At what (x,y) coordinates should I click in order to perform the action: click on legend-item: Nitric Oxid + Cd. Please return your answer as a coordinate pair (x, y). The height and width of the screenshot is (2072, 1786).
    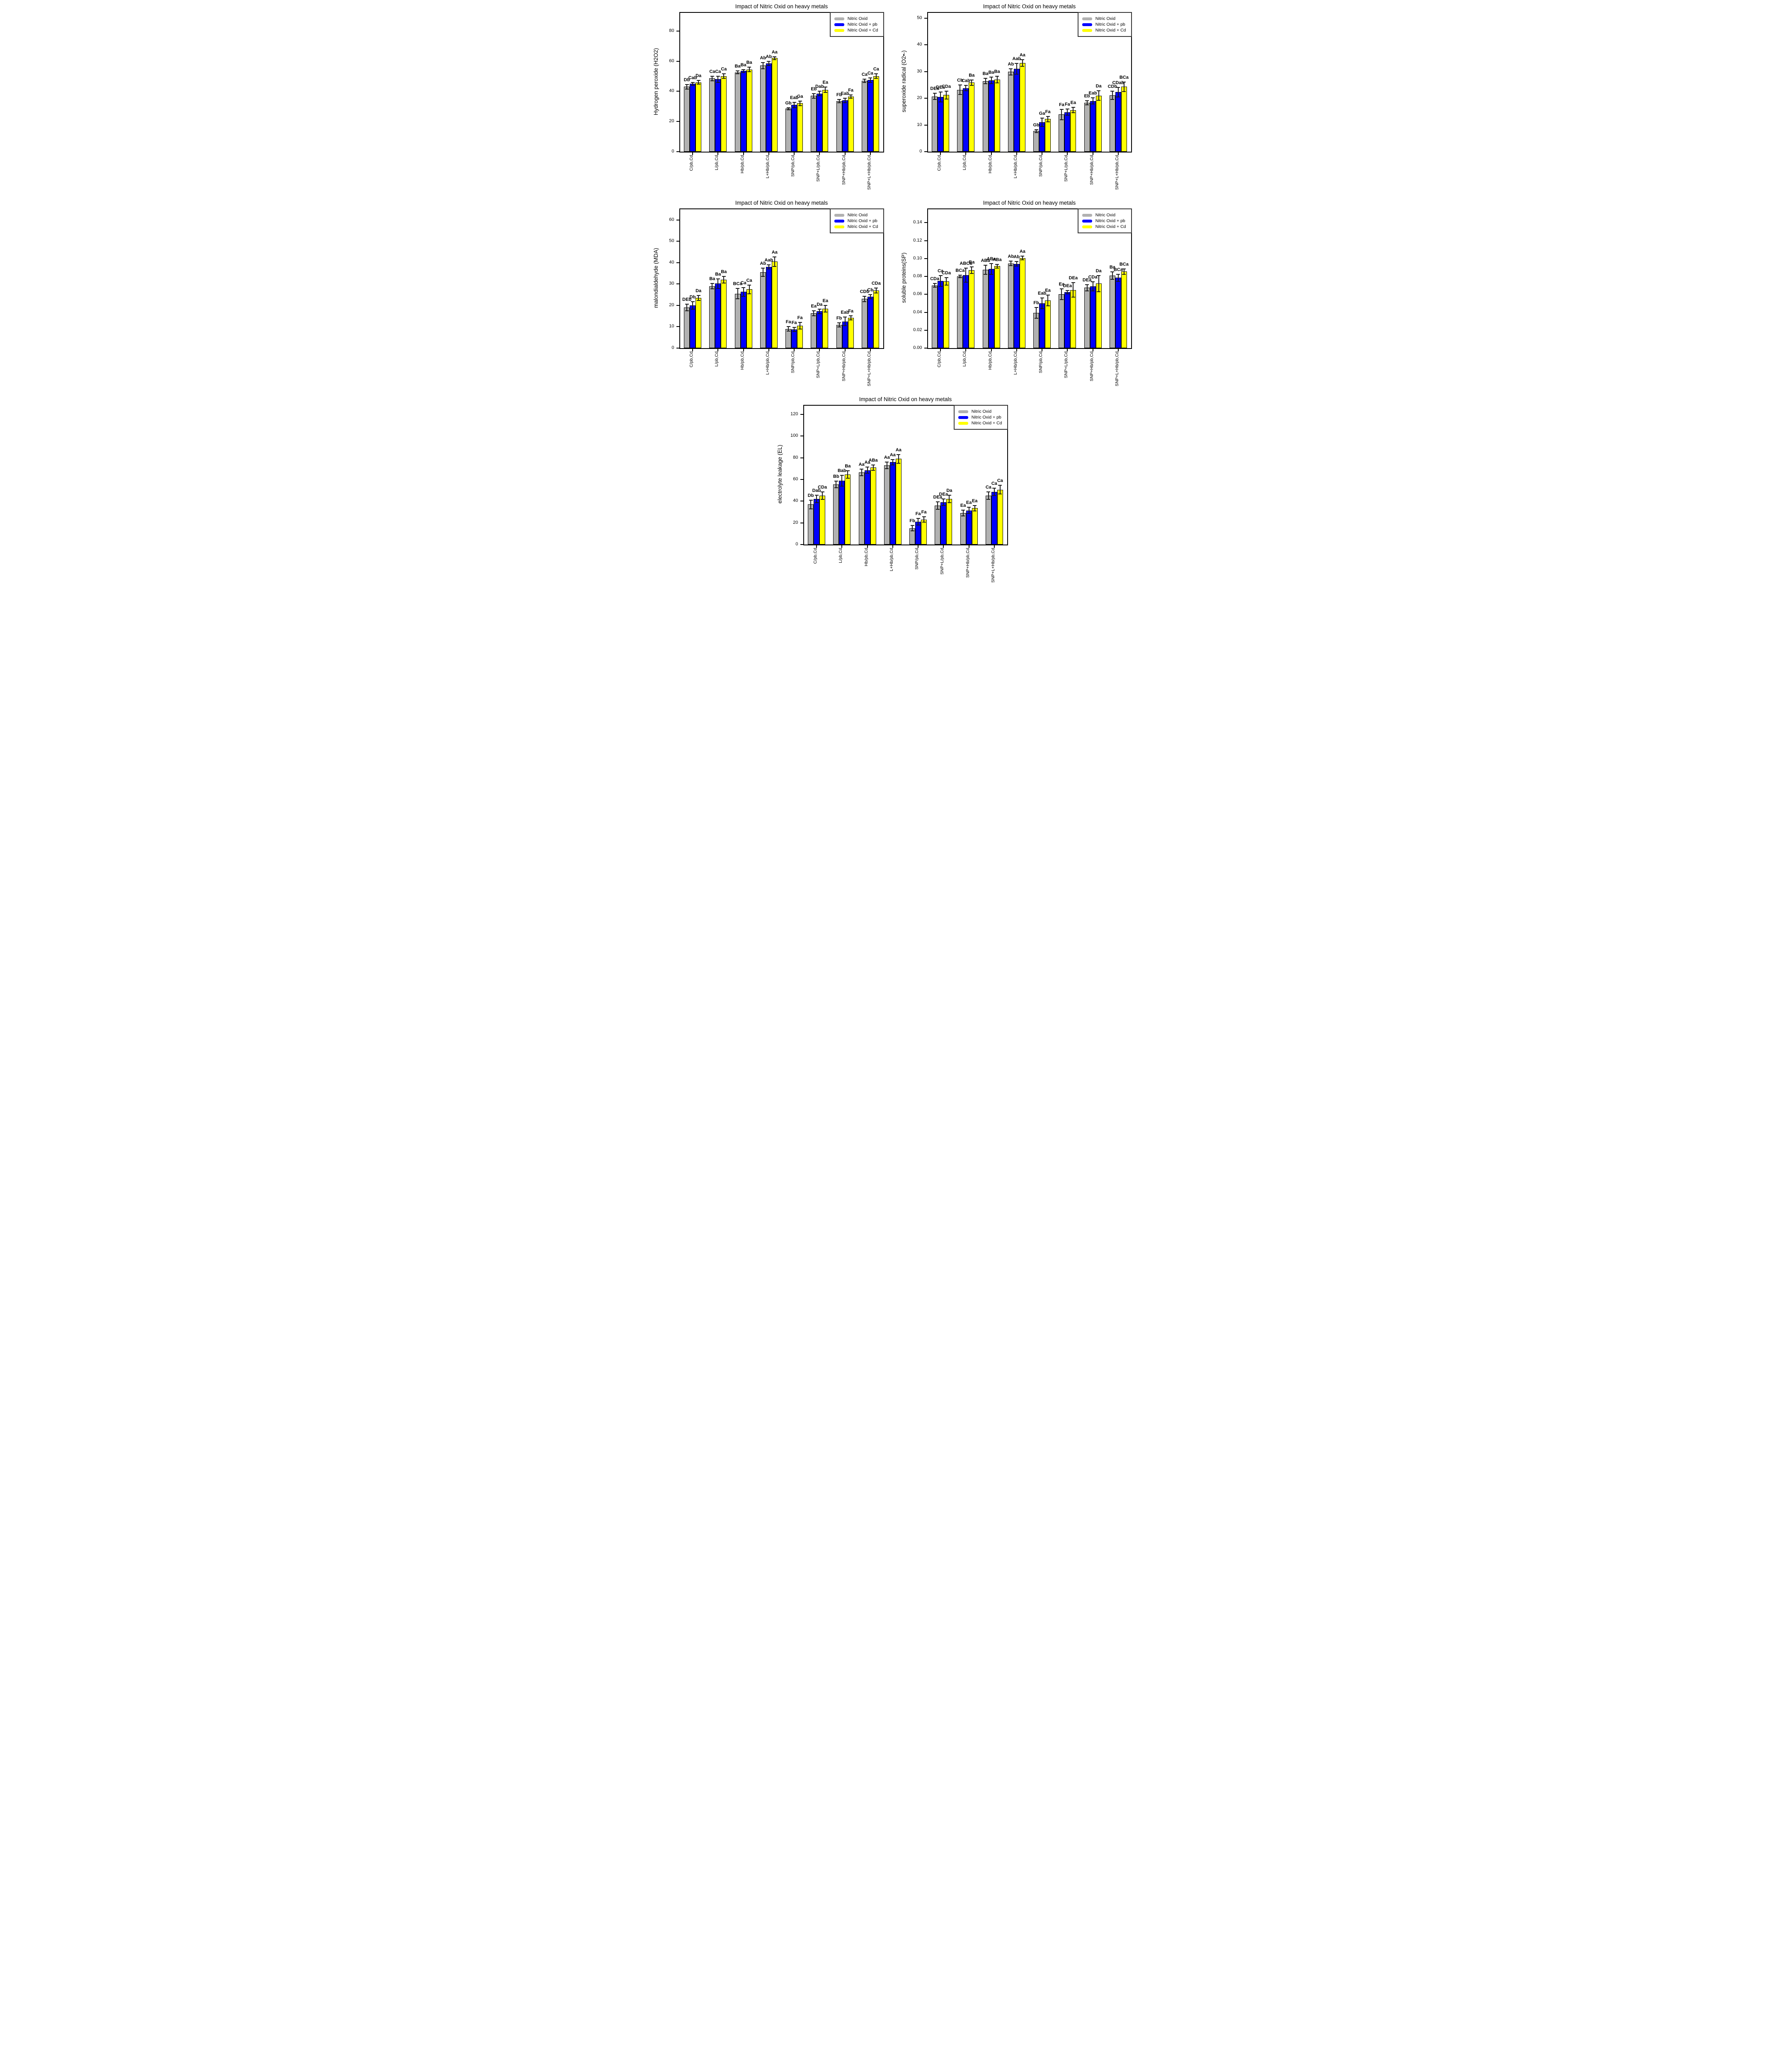
    Looking at the image, I should click on (856, 226).